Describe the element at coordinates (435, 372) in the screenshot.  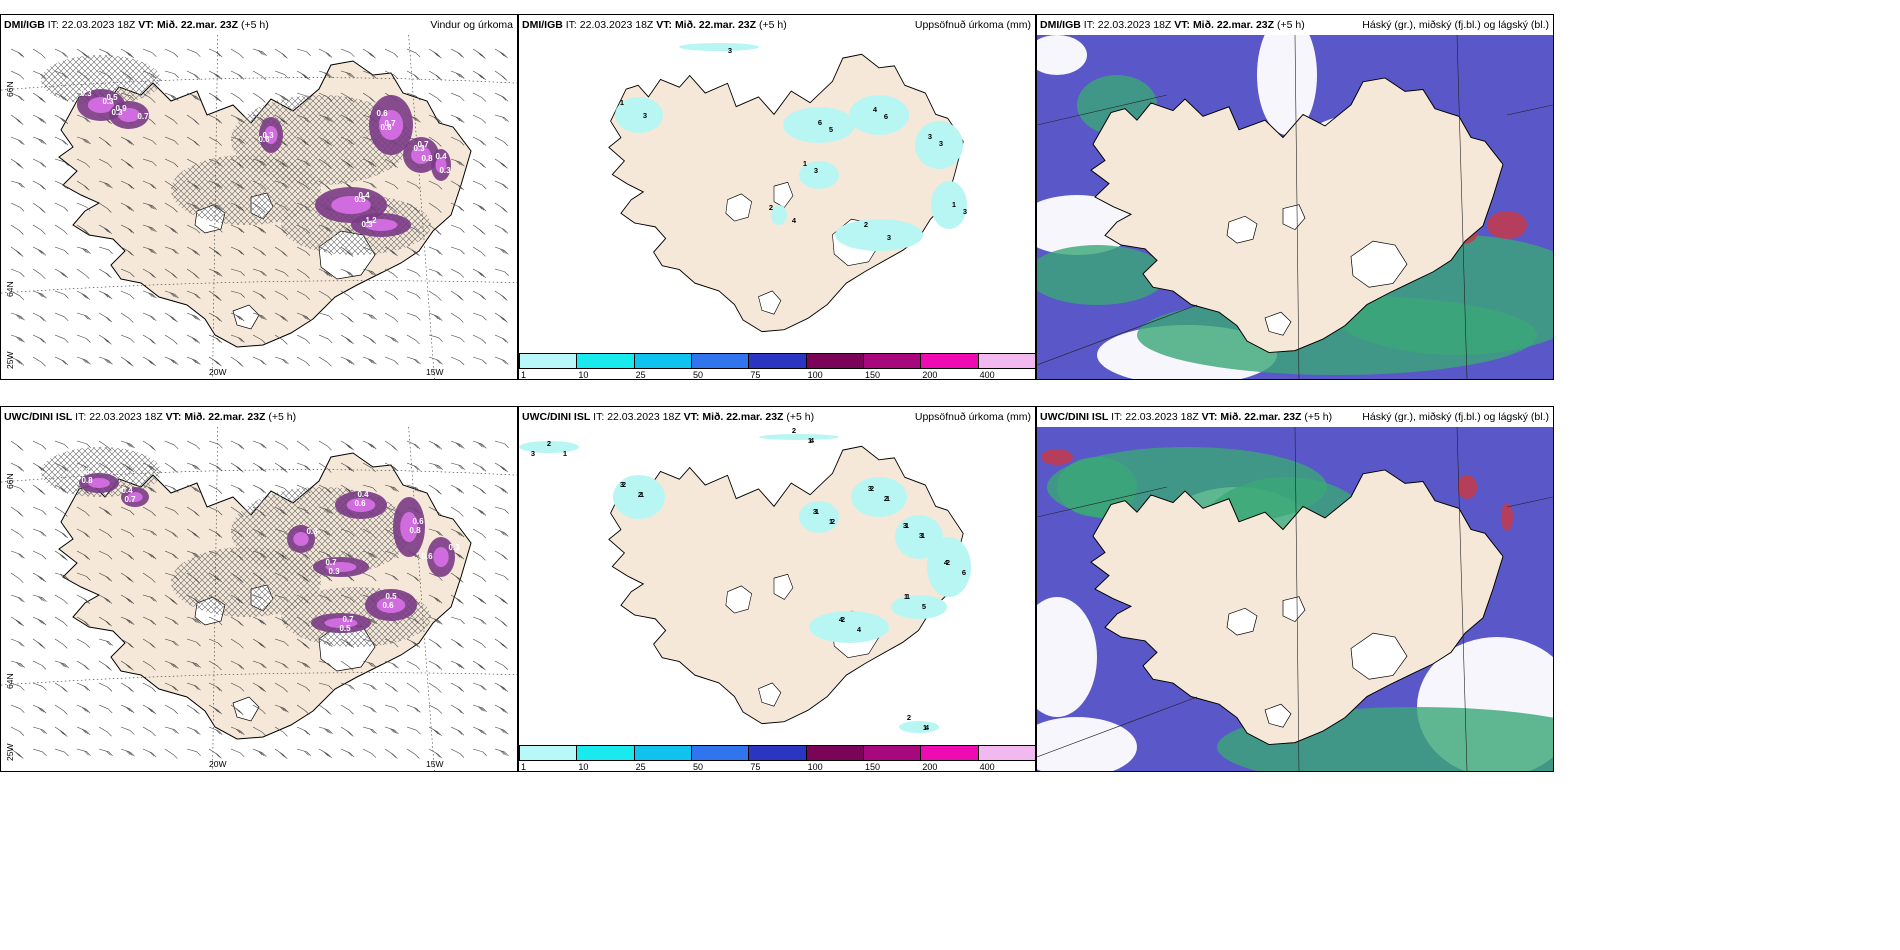
I see `lon-label: 15W` at that location.